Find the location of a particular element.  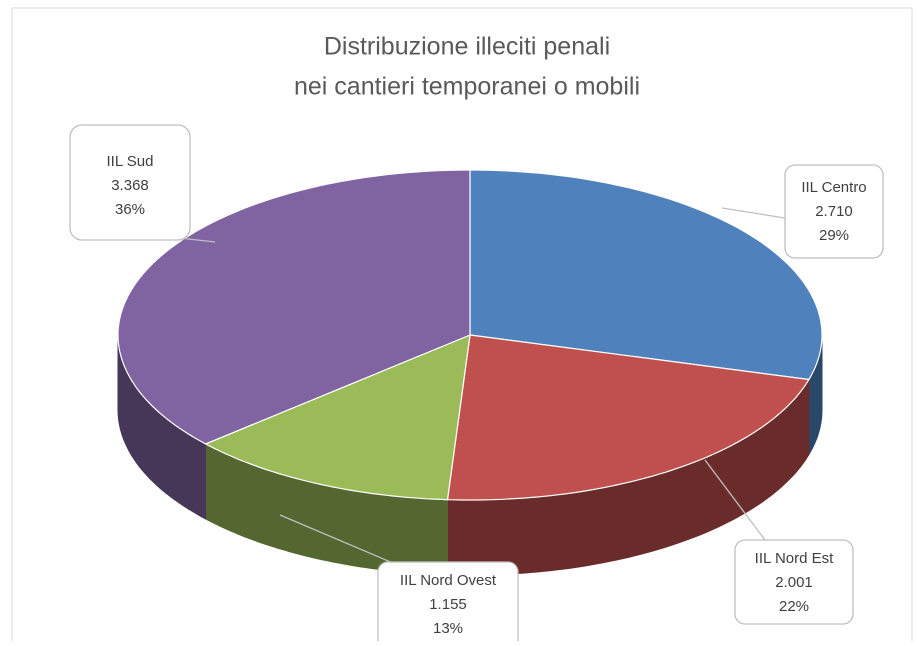

callout-percent: 36% is located at coordinates (130, 209).